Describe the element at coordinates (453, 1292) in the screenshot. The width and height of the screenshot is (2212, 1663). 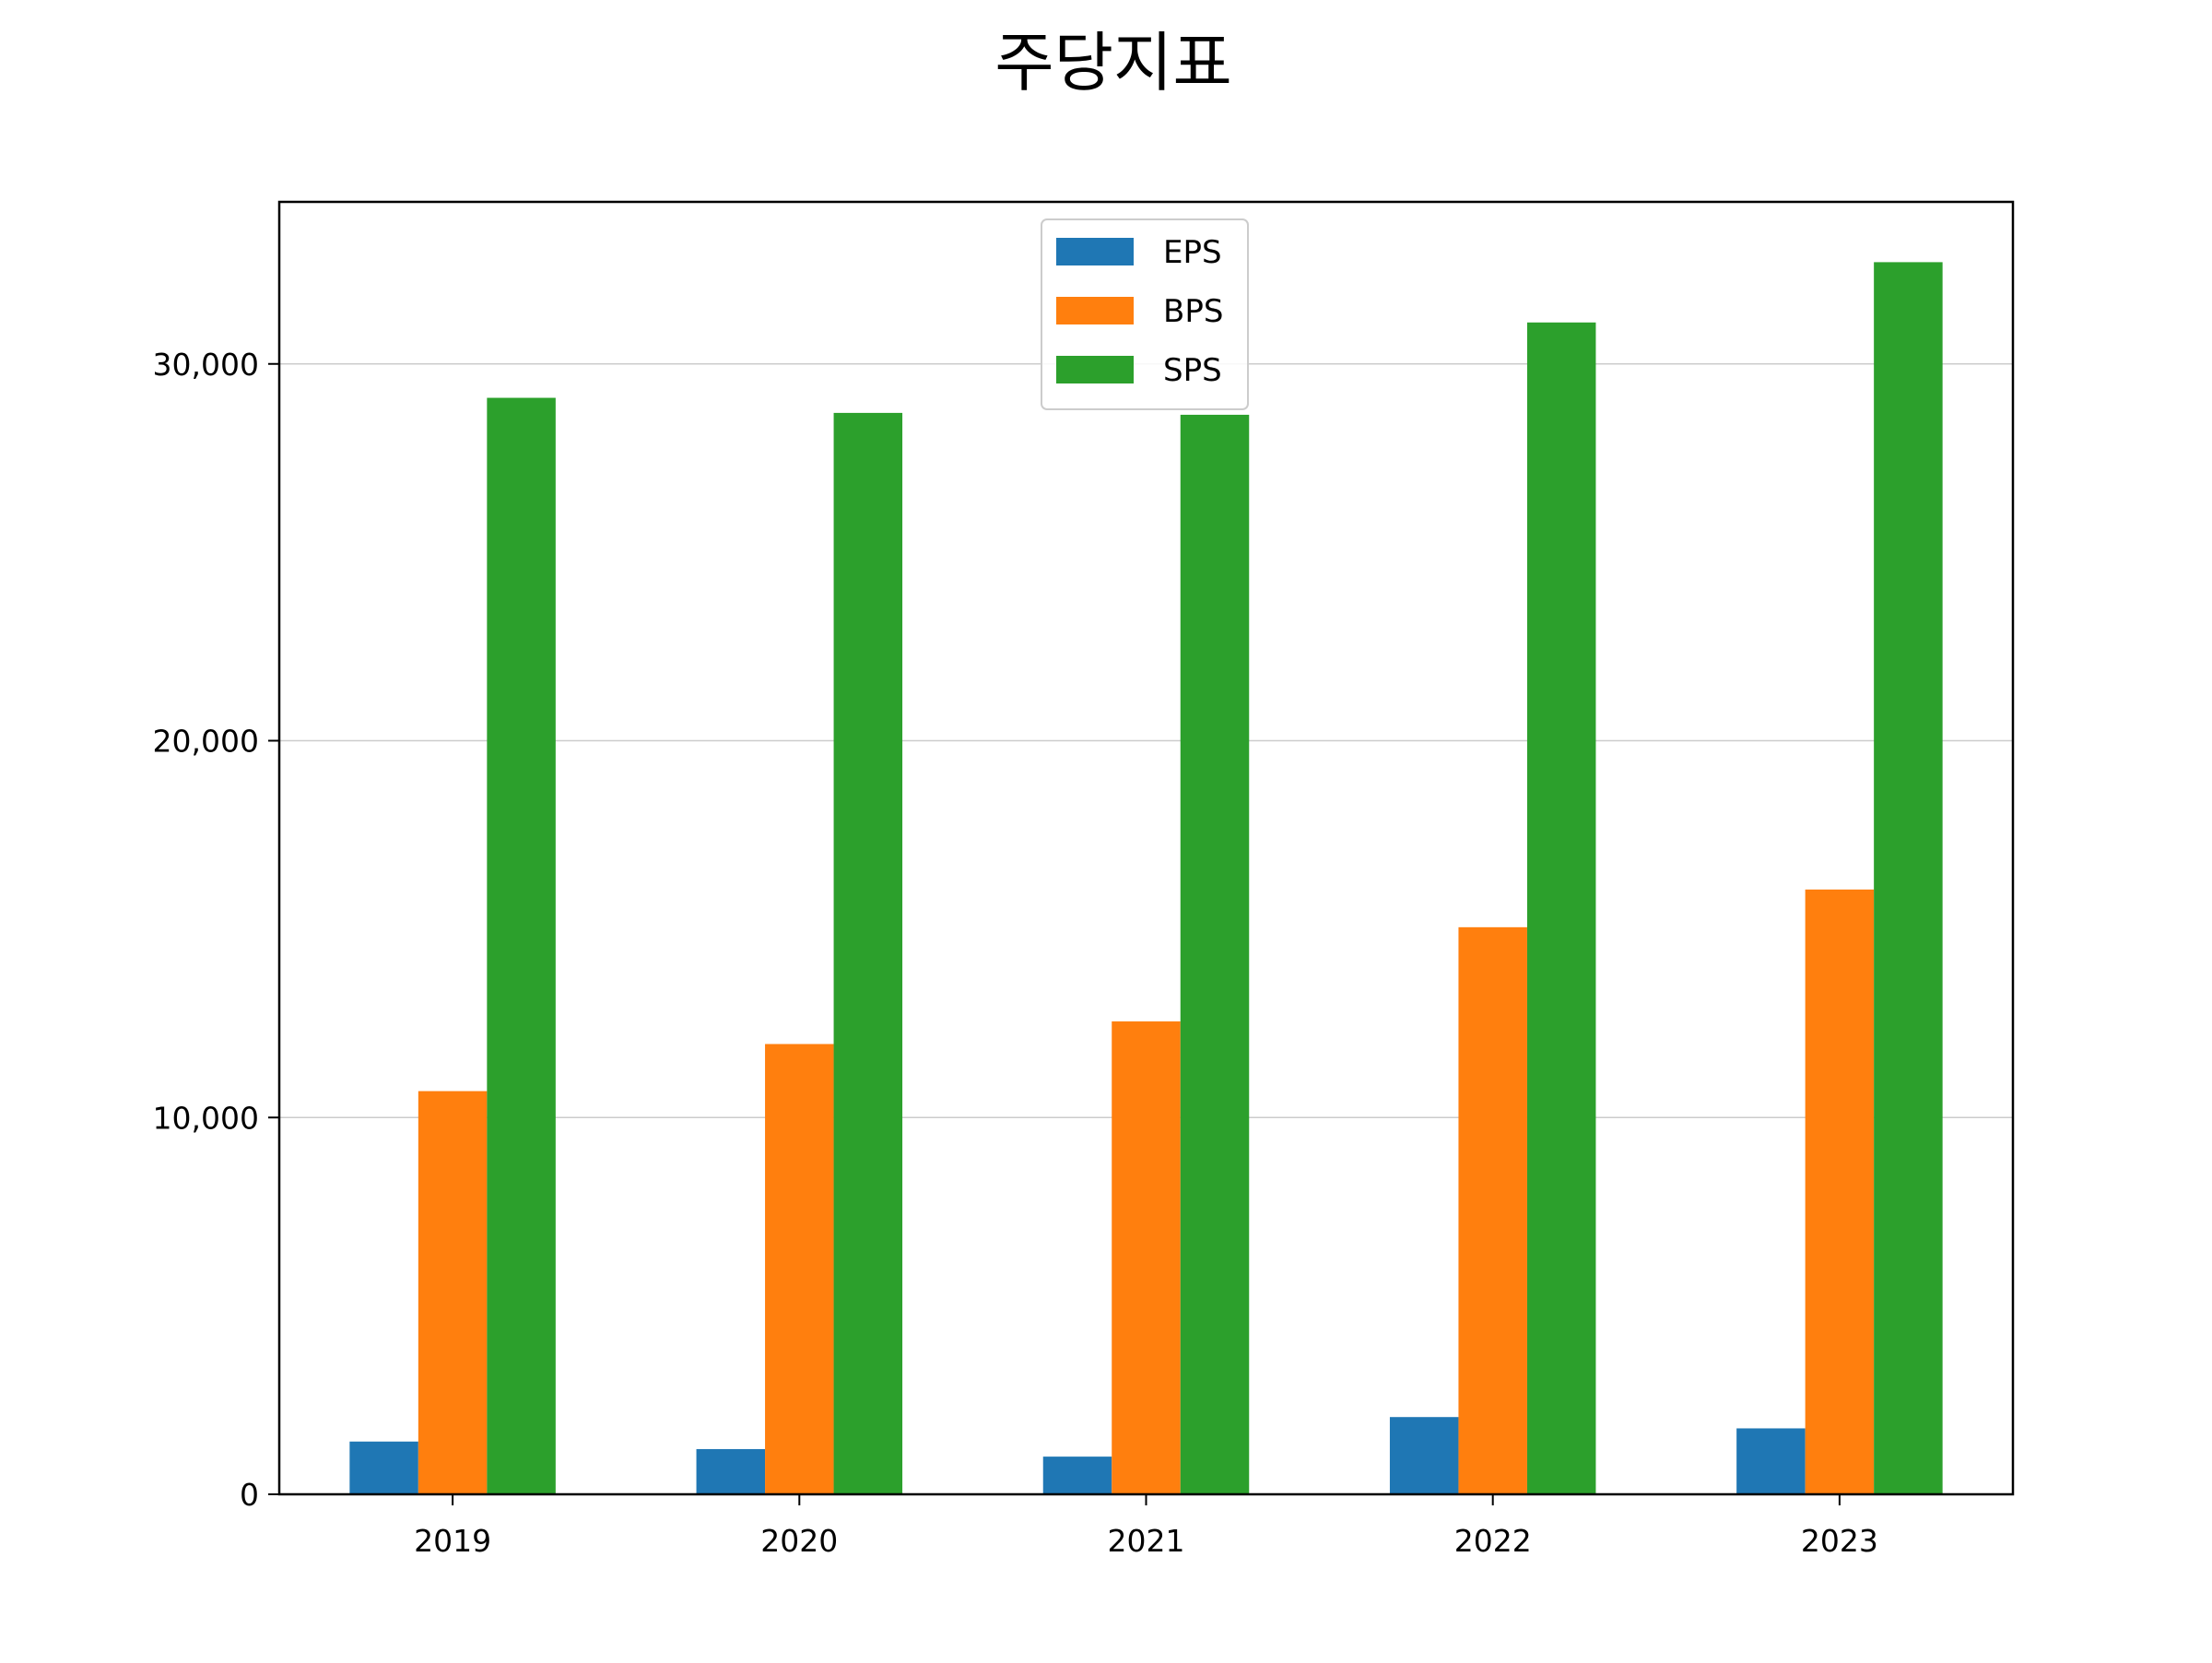
I see `bar-bps-2019` at that location.